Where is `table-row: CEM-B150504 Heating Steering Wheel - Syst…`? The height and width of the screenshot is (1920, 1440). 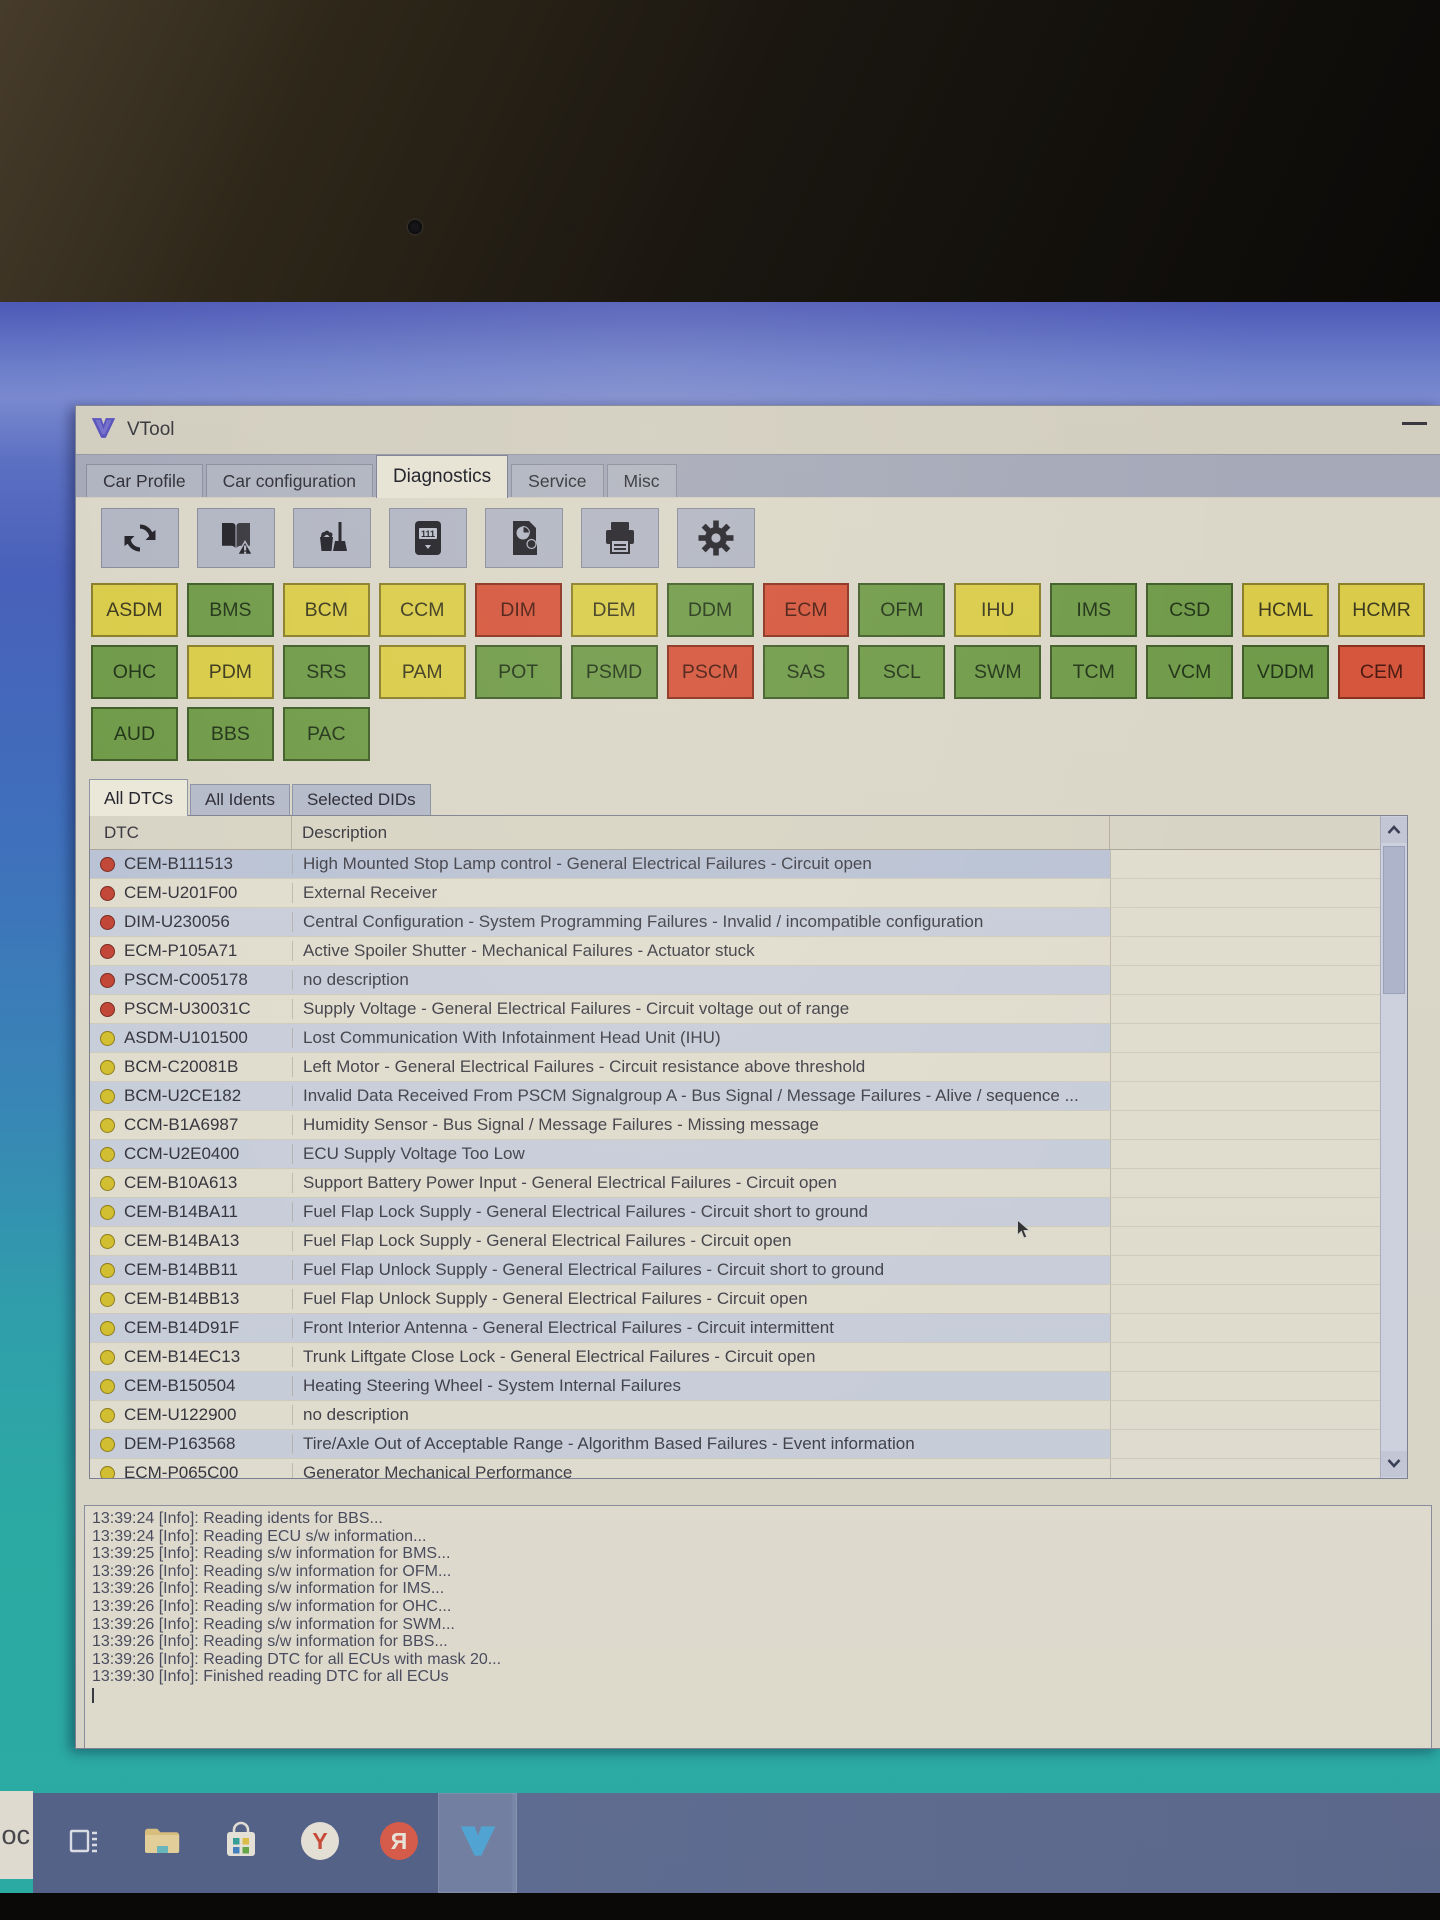 table-row: CEM-B150504 Heating Steering Wheel - Syst… is located at coordinates (735, 1386).